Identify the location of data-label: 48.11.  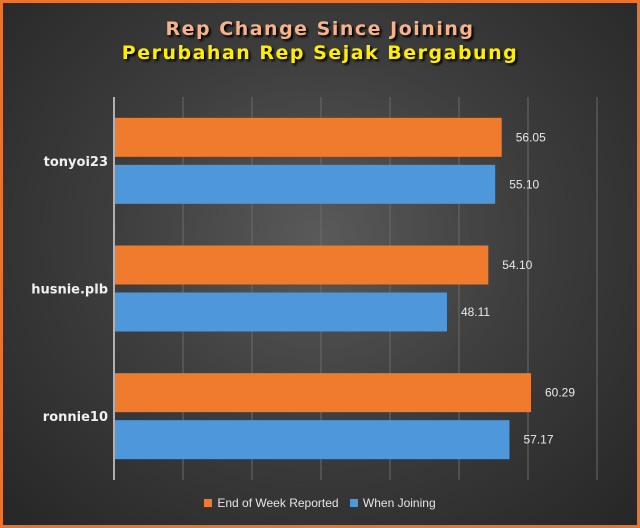
(475, 312).